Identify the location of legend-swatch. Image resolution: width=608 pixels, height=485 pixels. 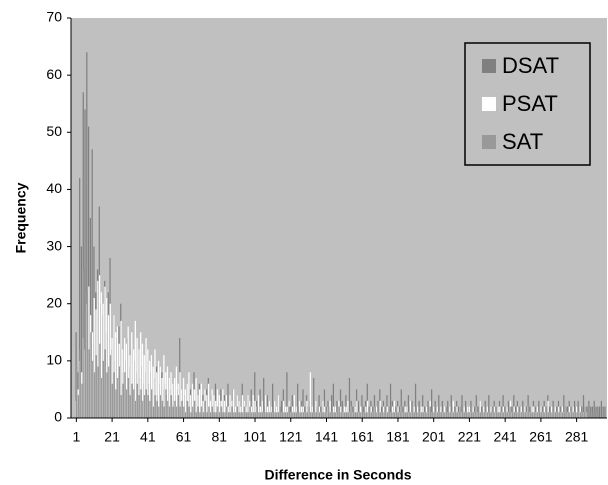
(489, 142).